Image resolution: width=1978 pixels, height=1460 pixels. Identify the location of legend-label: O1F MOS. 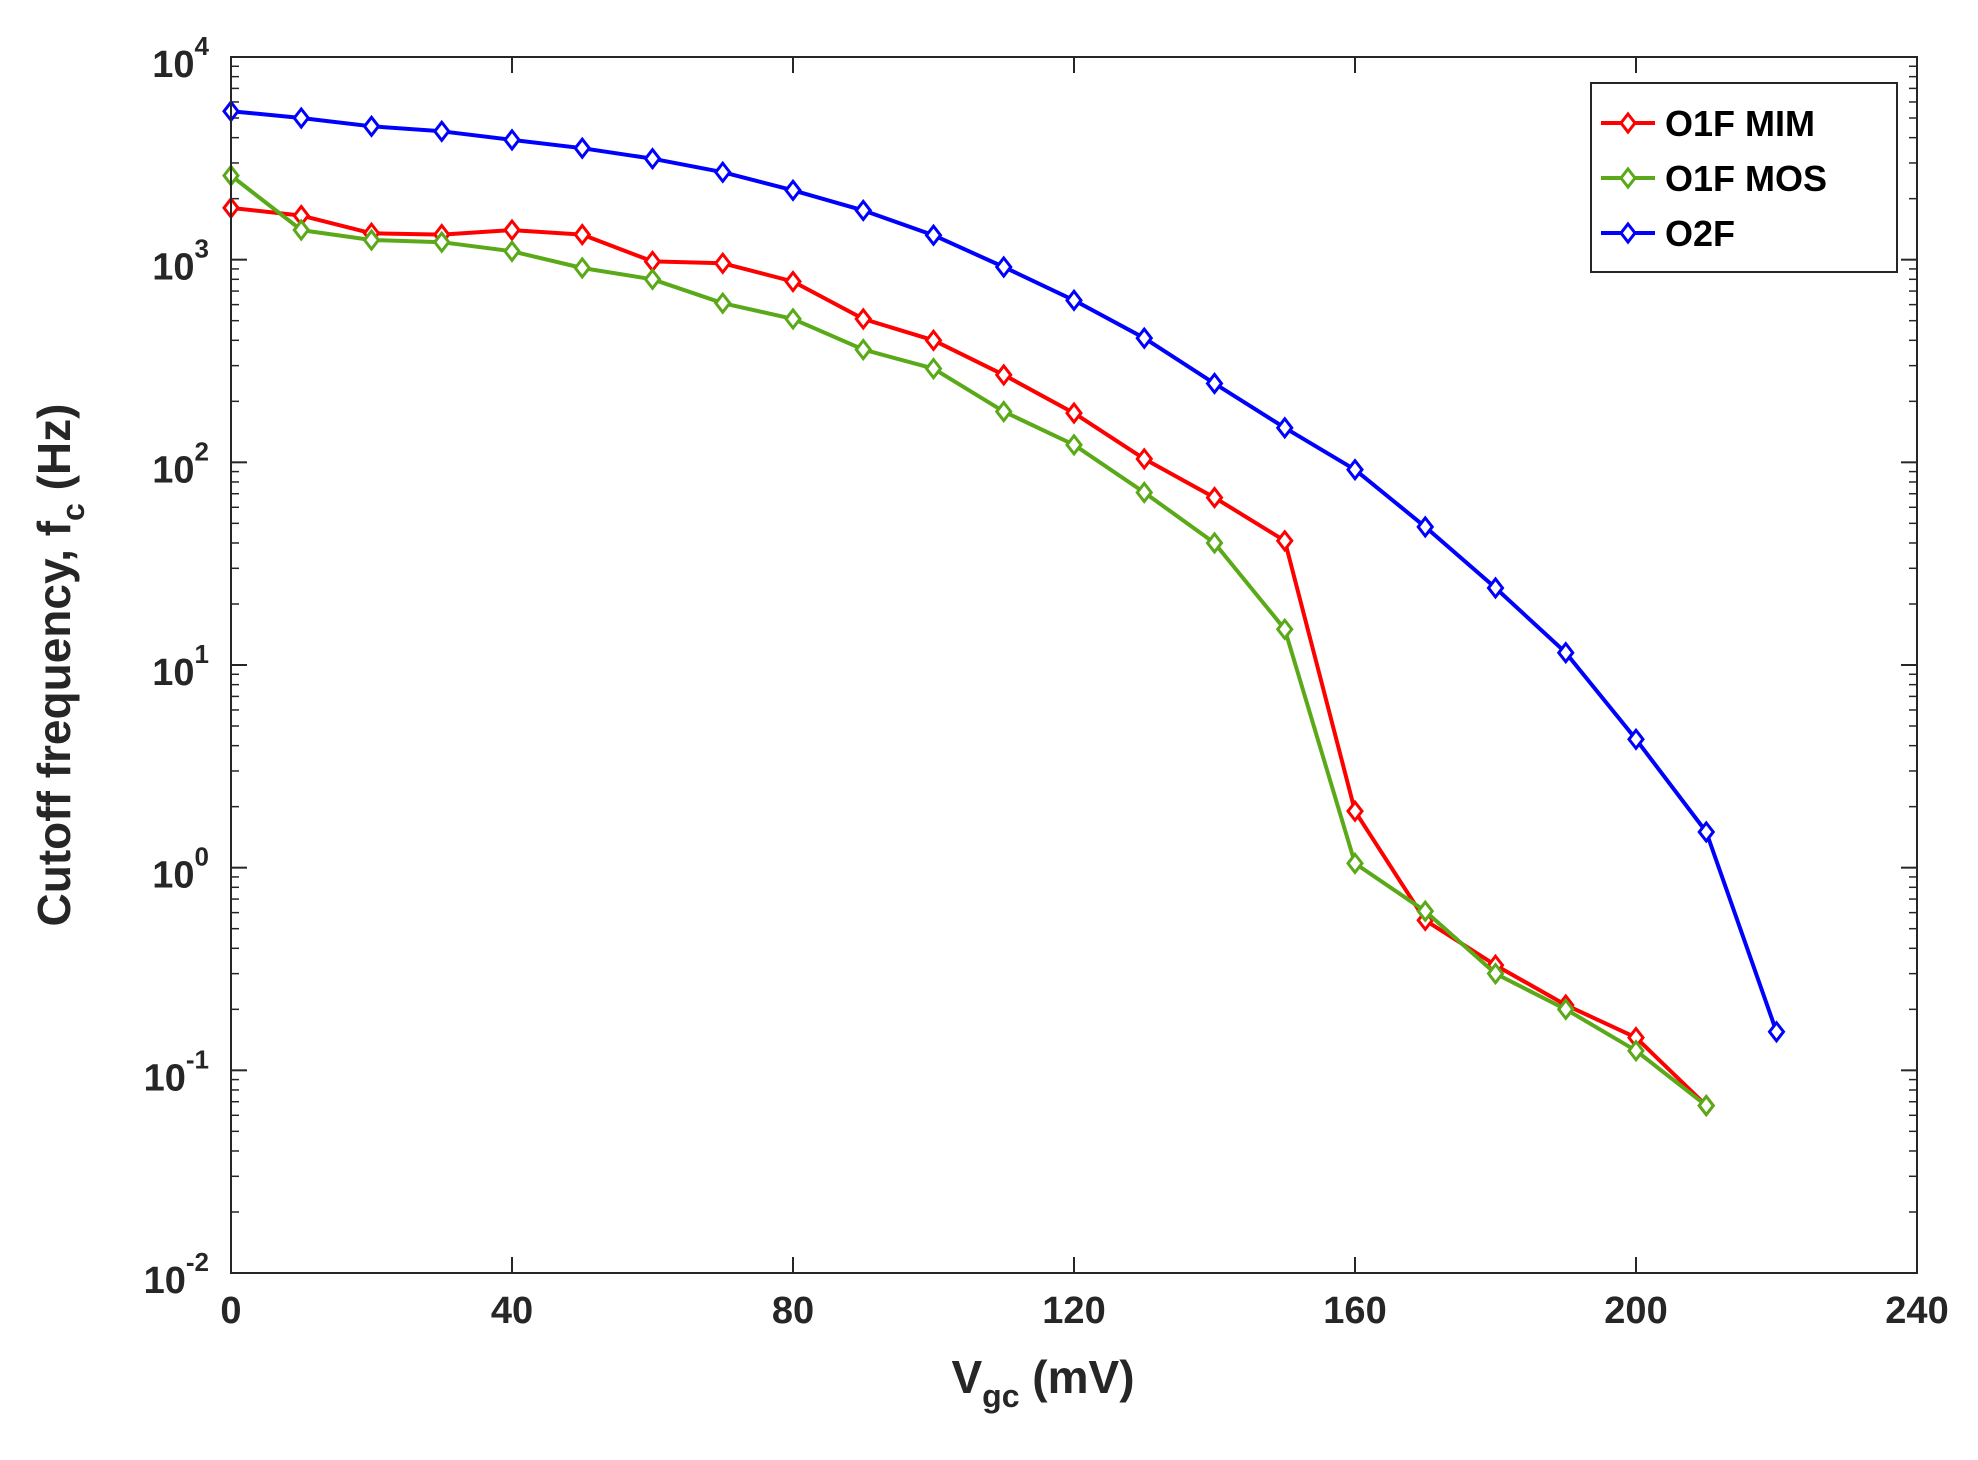
(1746, 178).